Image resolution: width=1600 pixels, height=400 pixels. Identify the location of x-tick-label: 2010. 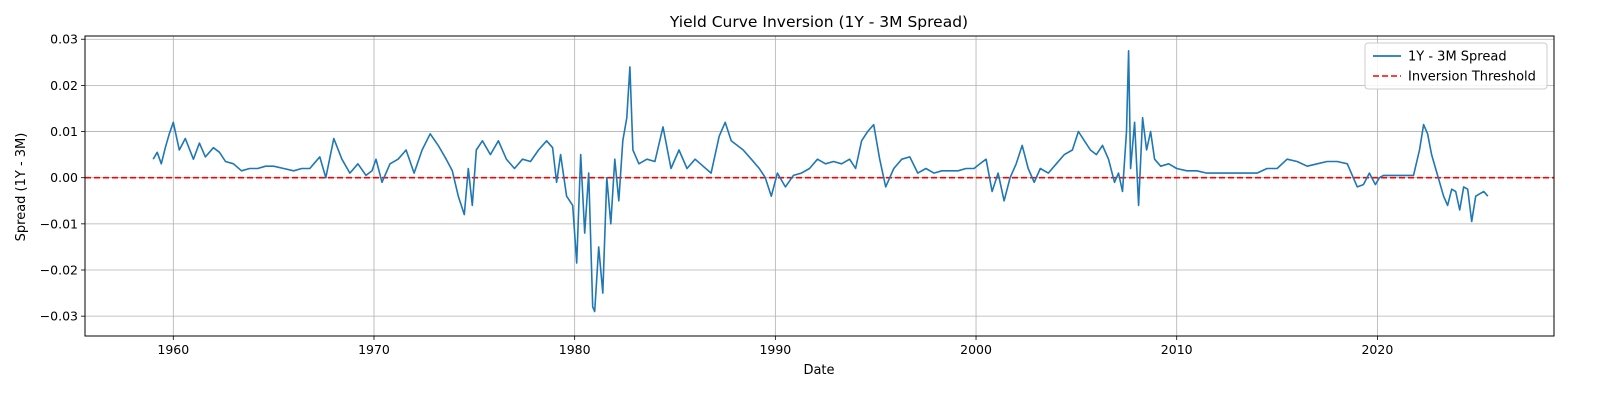
(1177, 349).